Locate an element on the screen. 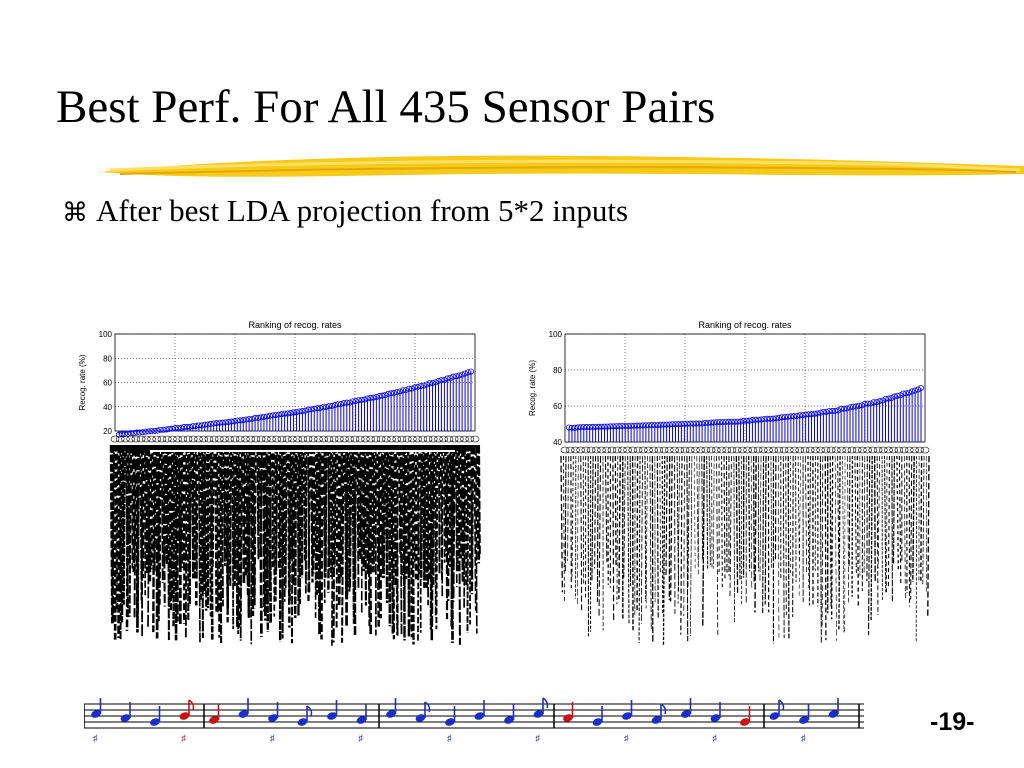  y-tick-label: 80 is located at coordinates (107, 358).